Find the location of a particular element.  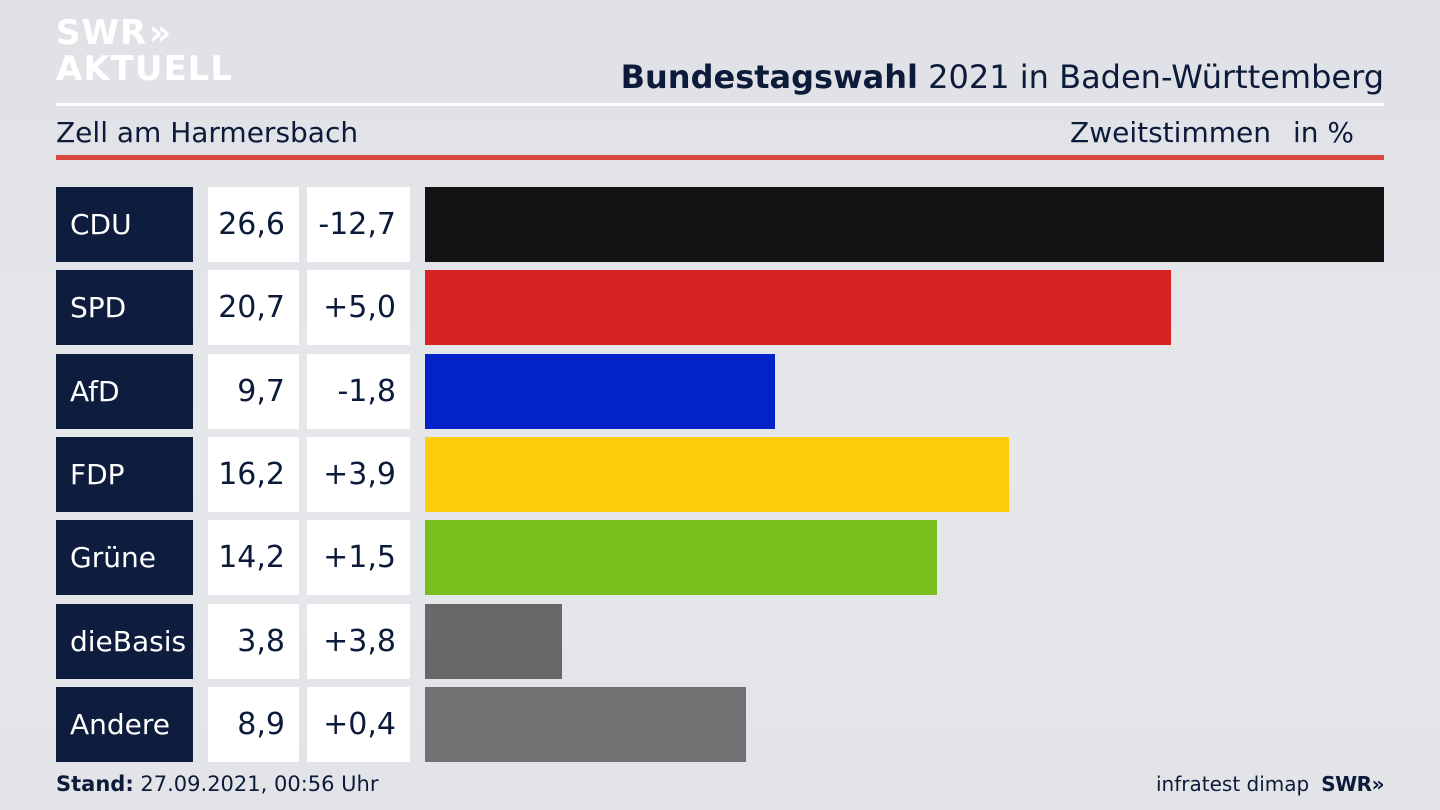

chart-row: FDP 16,2 +3,9 is located at coordinates (720, 474).